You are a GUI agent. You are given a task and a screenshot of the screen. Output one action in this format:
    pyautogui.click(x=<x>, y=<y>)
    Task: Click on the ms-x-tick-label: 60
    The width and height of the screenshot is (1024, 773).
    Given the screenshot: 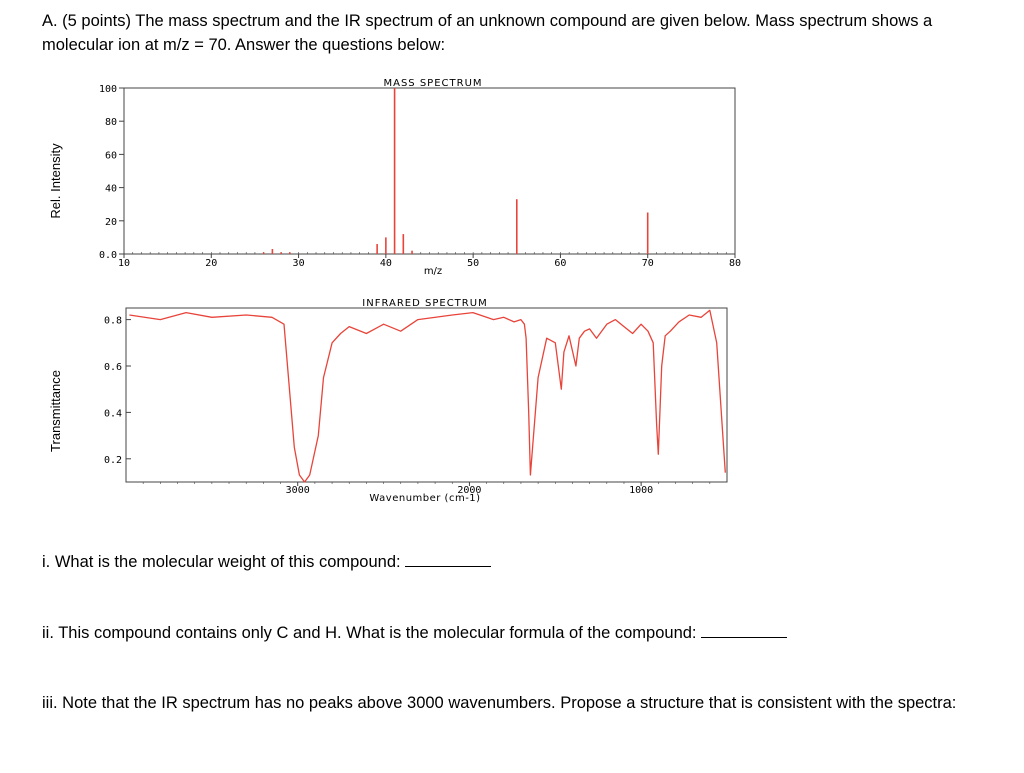 What is the action you would take?
    pyautogui.click(x=560, y=263)
    